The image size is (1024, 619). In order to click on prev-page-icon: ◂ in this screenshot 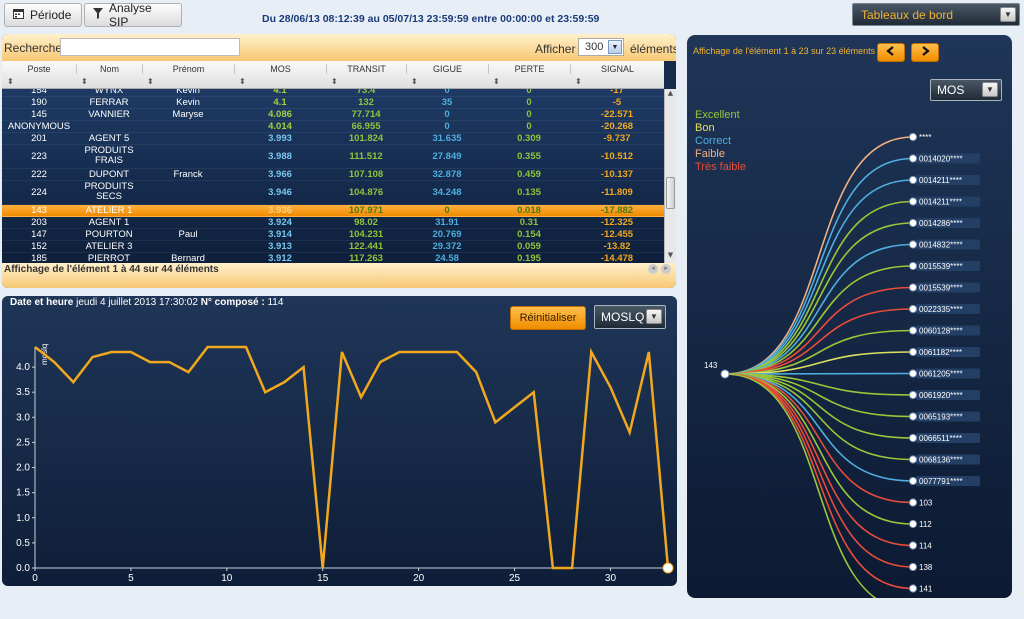, I will do `click(653, 269)`.